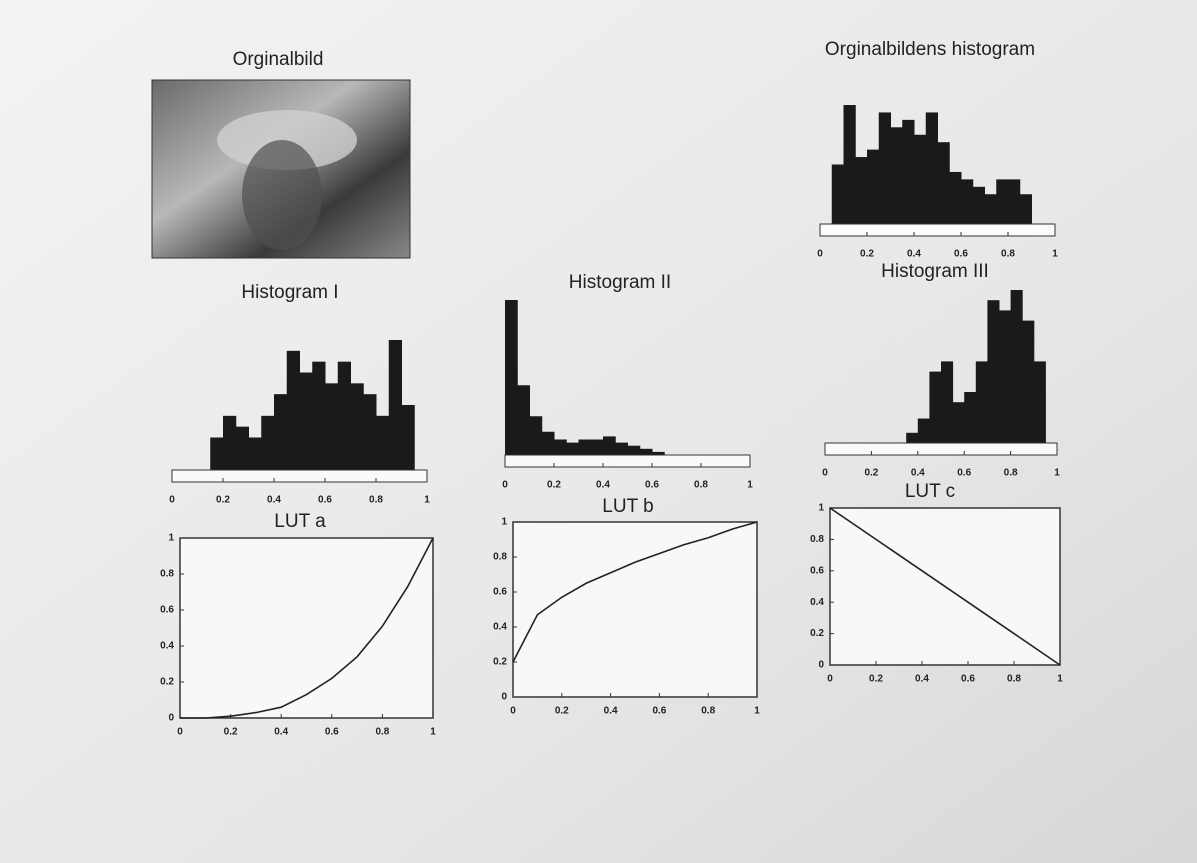 The image size is (1197, 863). What do you see at coordinates (935, 271) in the screenshot?
I see `chart-title: Histogram III` at bounding box center [935, 271].